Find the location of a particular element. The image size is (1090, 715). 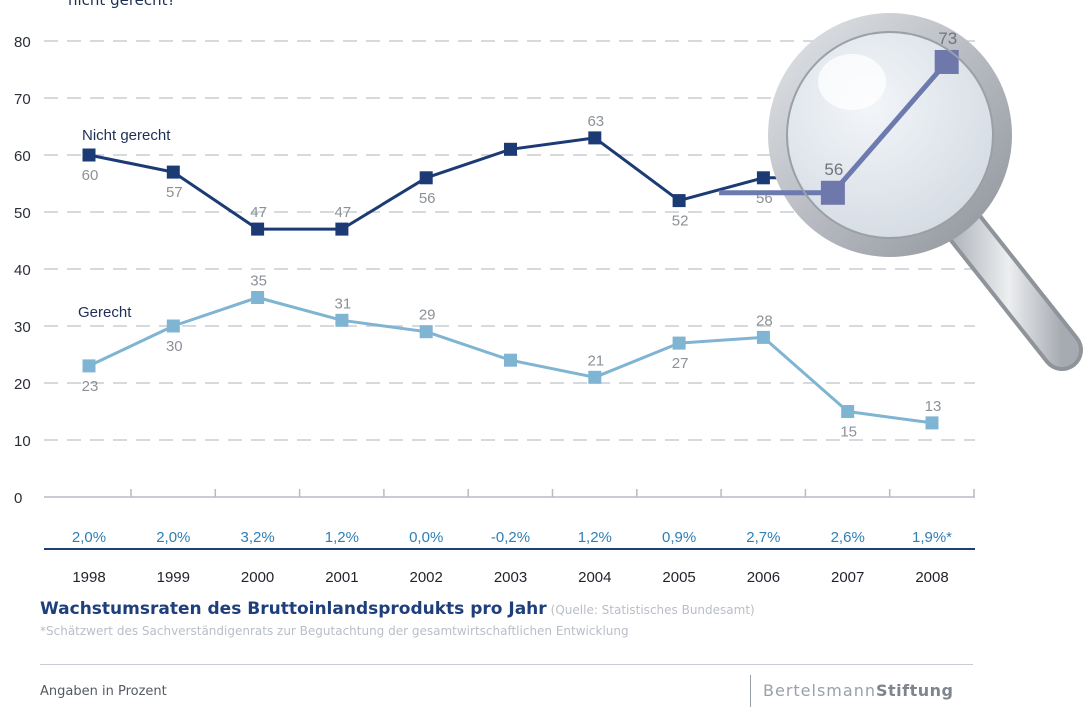

growth-value: 1,9%* is located at coordinates (932, 537).